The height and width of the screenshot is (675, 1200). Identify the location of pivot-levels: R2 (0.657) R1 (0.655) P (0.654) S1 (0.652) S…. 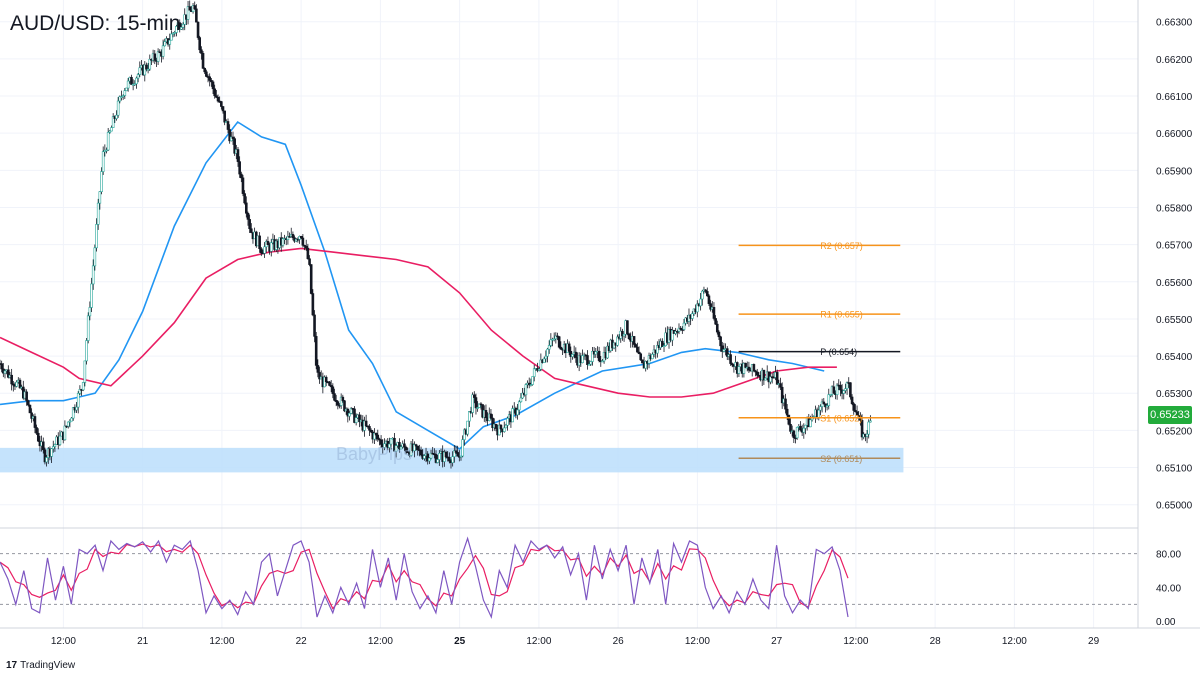
(819, 352).